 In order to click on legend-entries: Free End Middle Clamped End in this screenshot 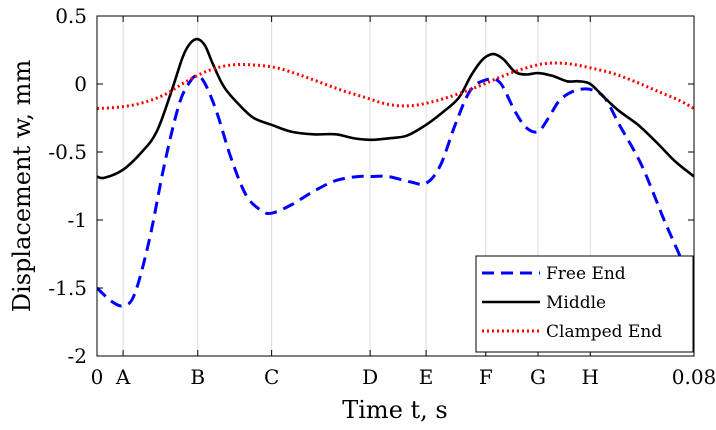, I will do `click(572, 303)`.